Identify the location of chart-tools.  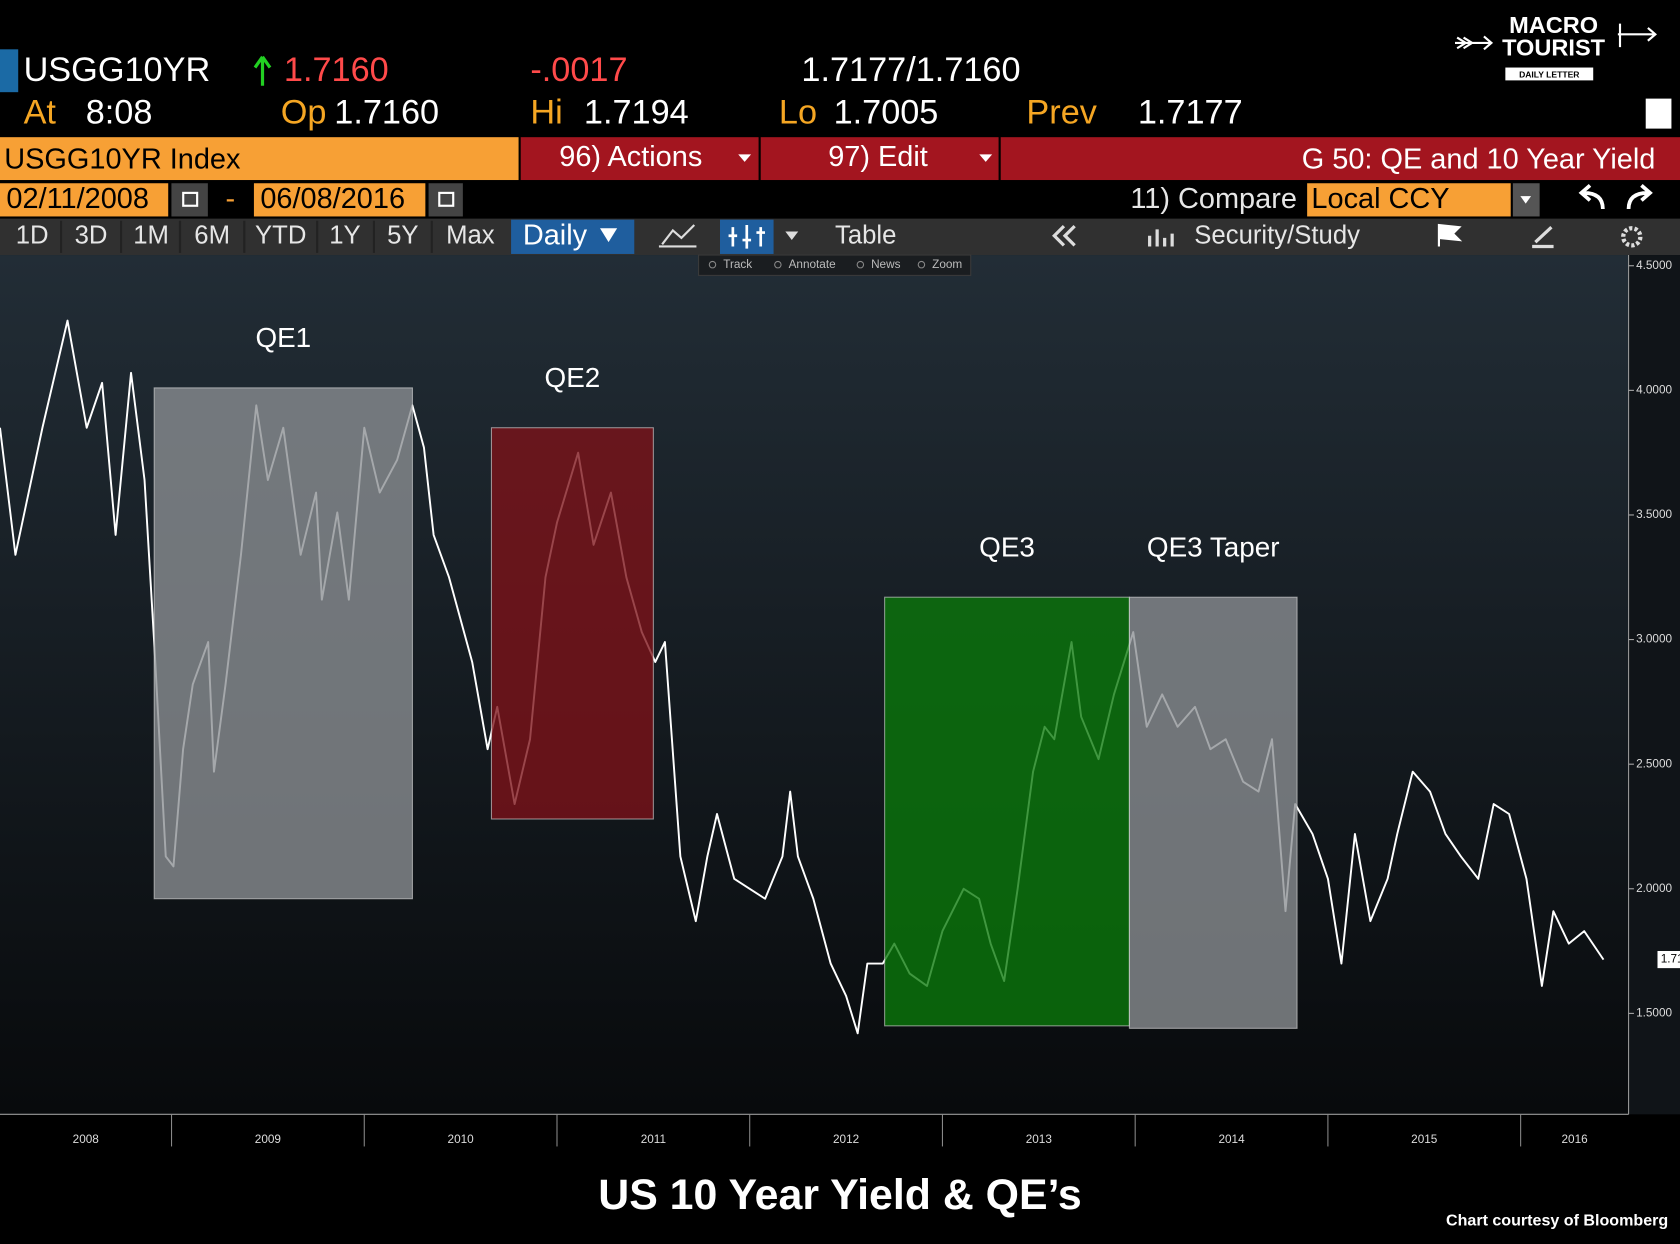
(835, 265).